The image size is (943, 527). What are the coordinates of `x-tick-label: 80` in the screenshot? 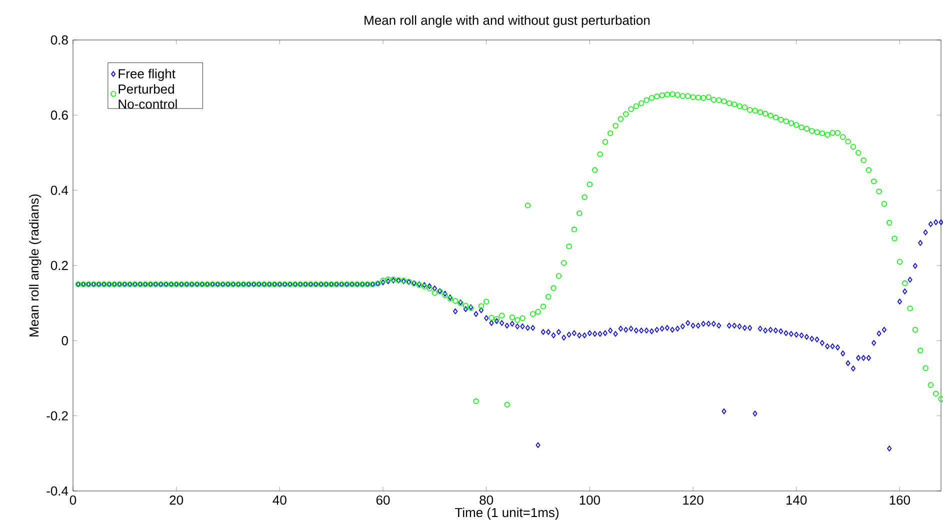 It's located at (487, 500).